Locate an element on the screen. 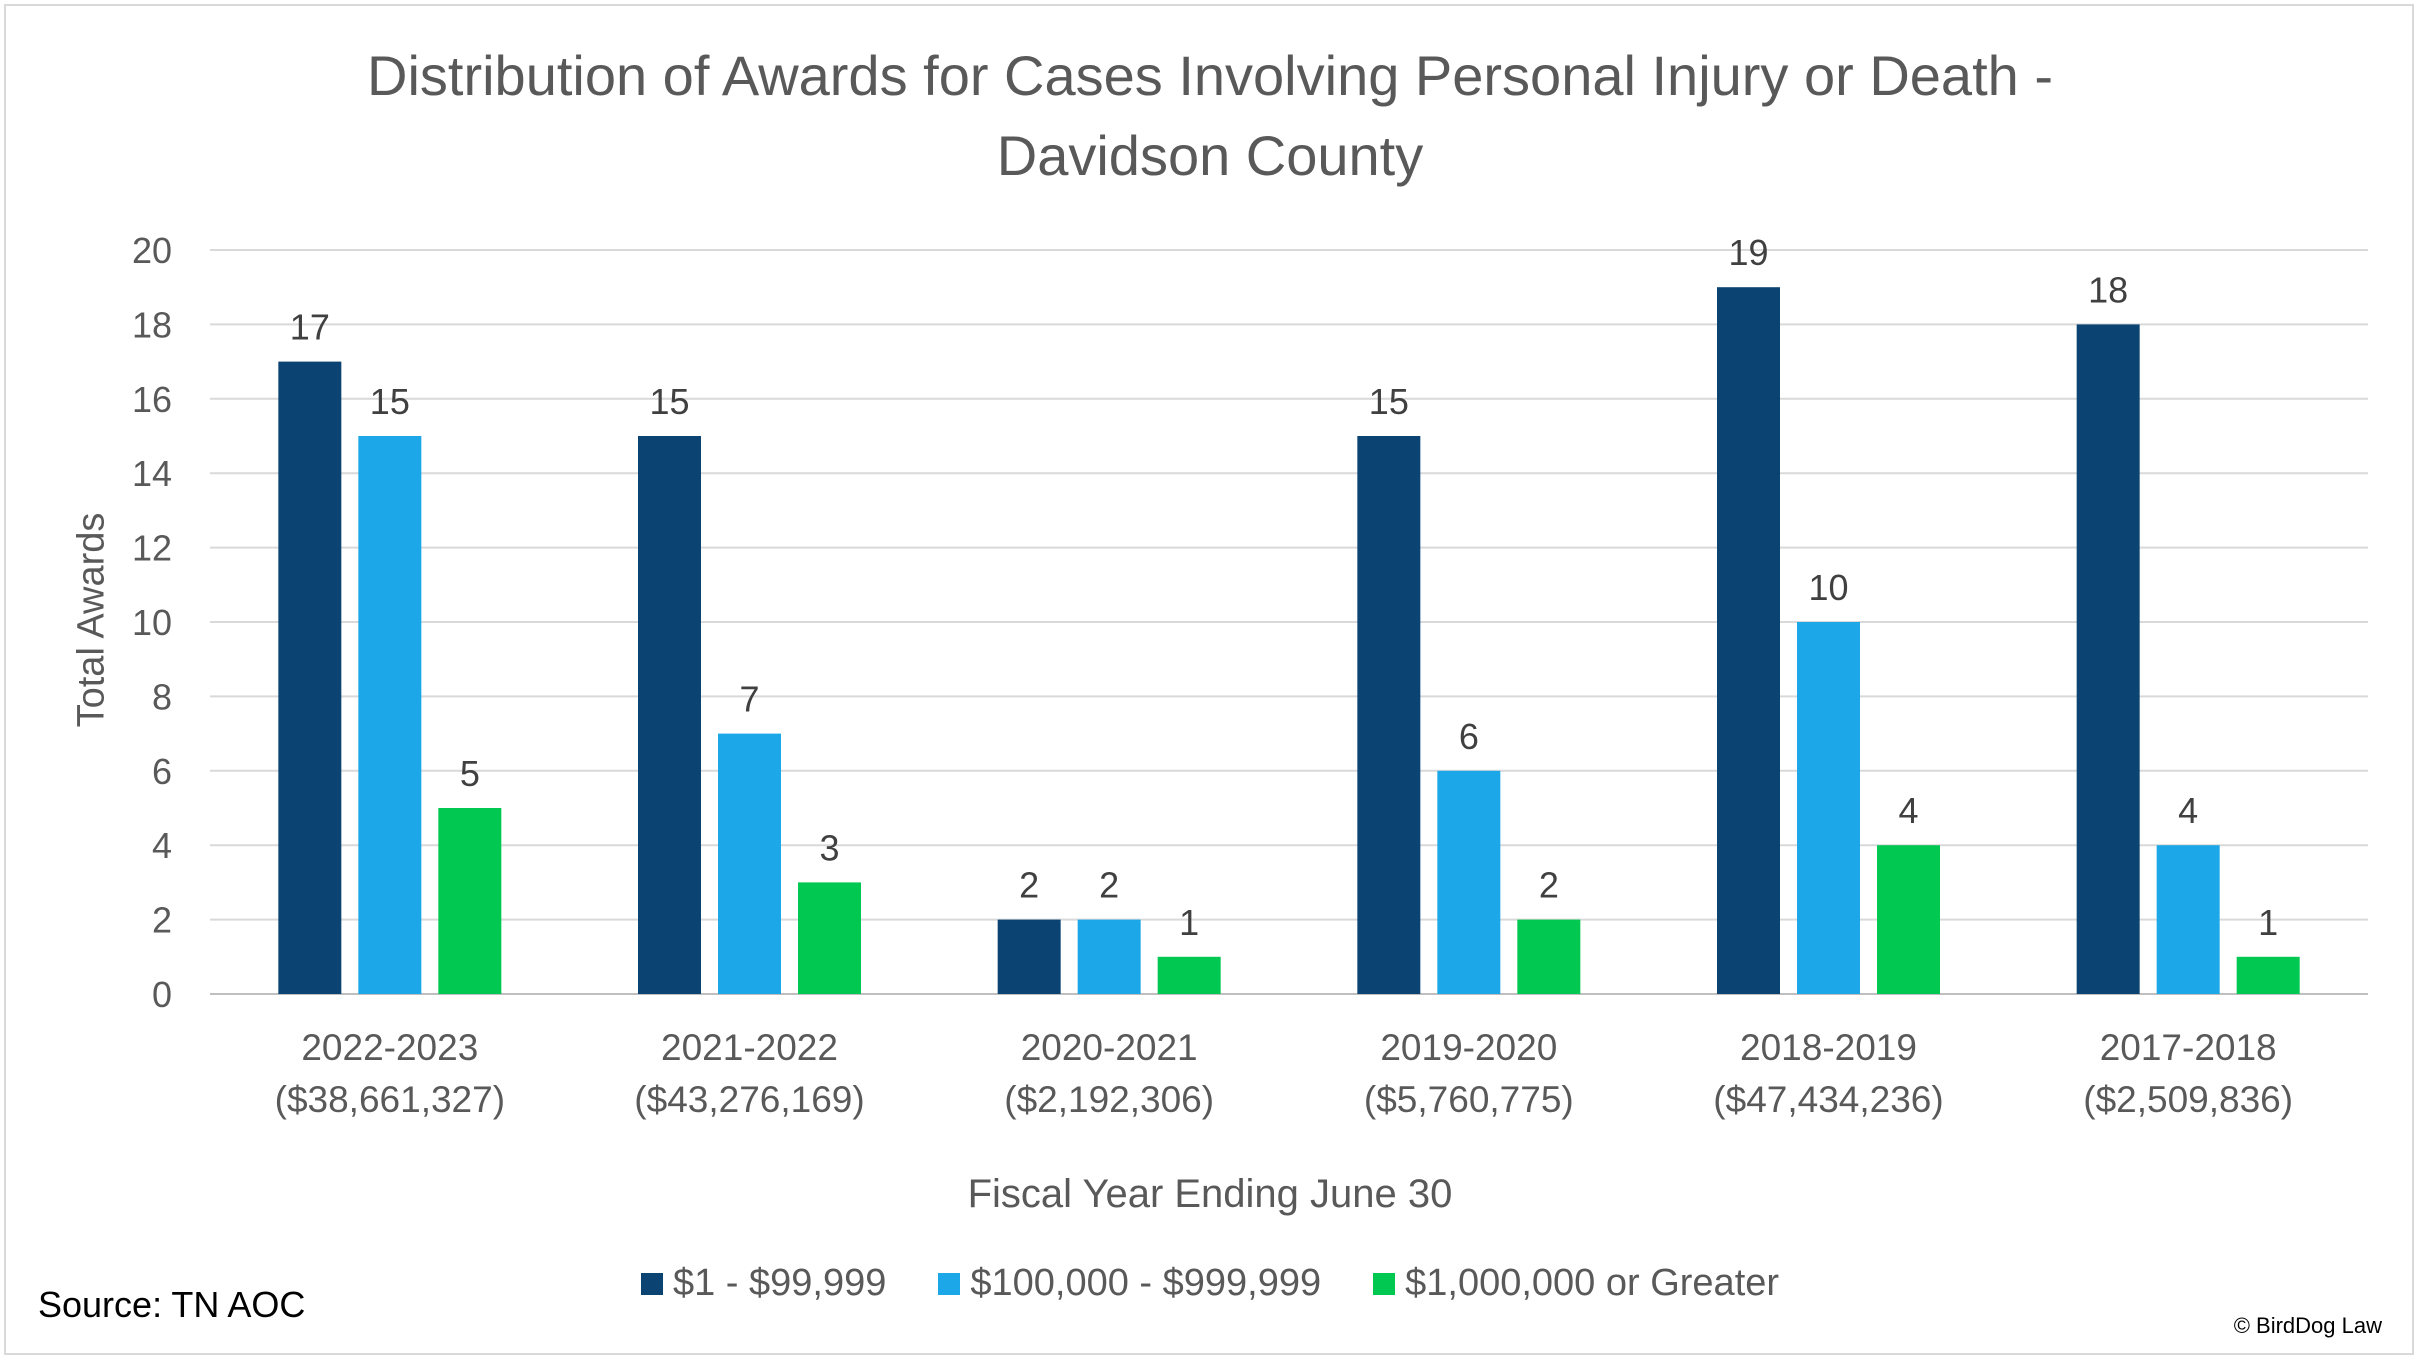  data-label: 18 is located at coordinates (2108, 289).